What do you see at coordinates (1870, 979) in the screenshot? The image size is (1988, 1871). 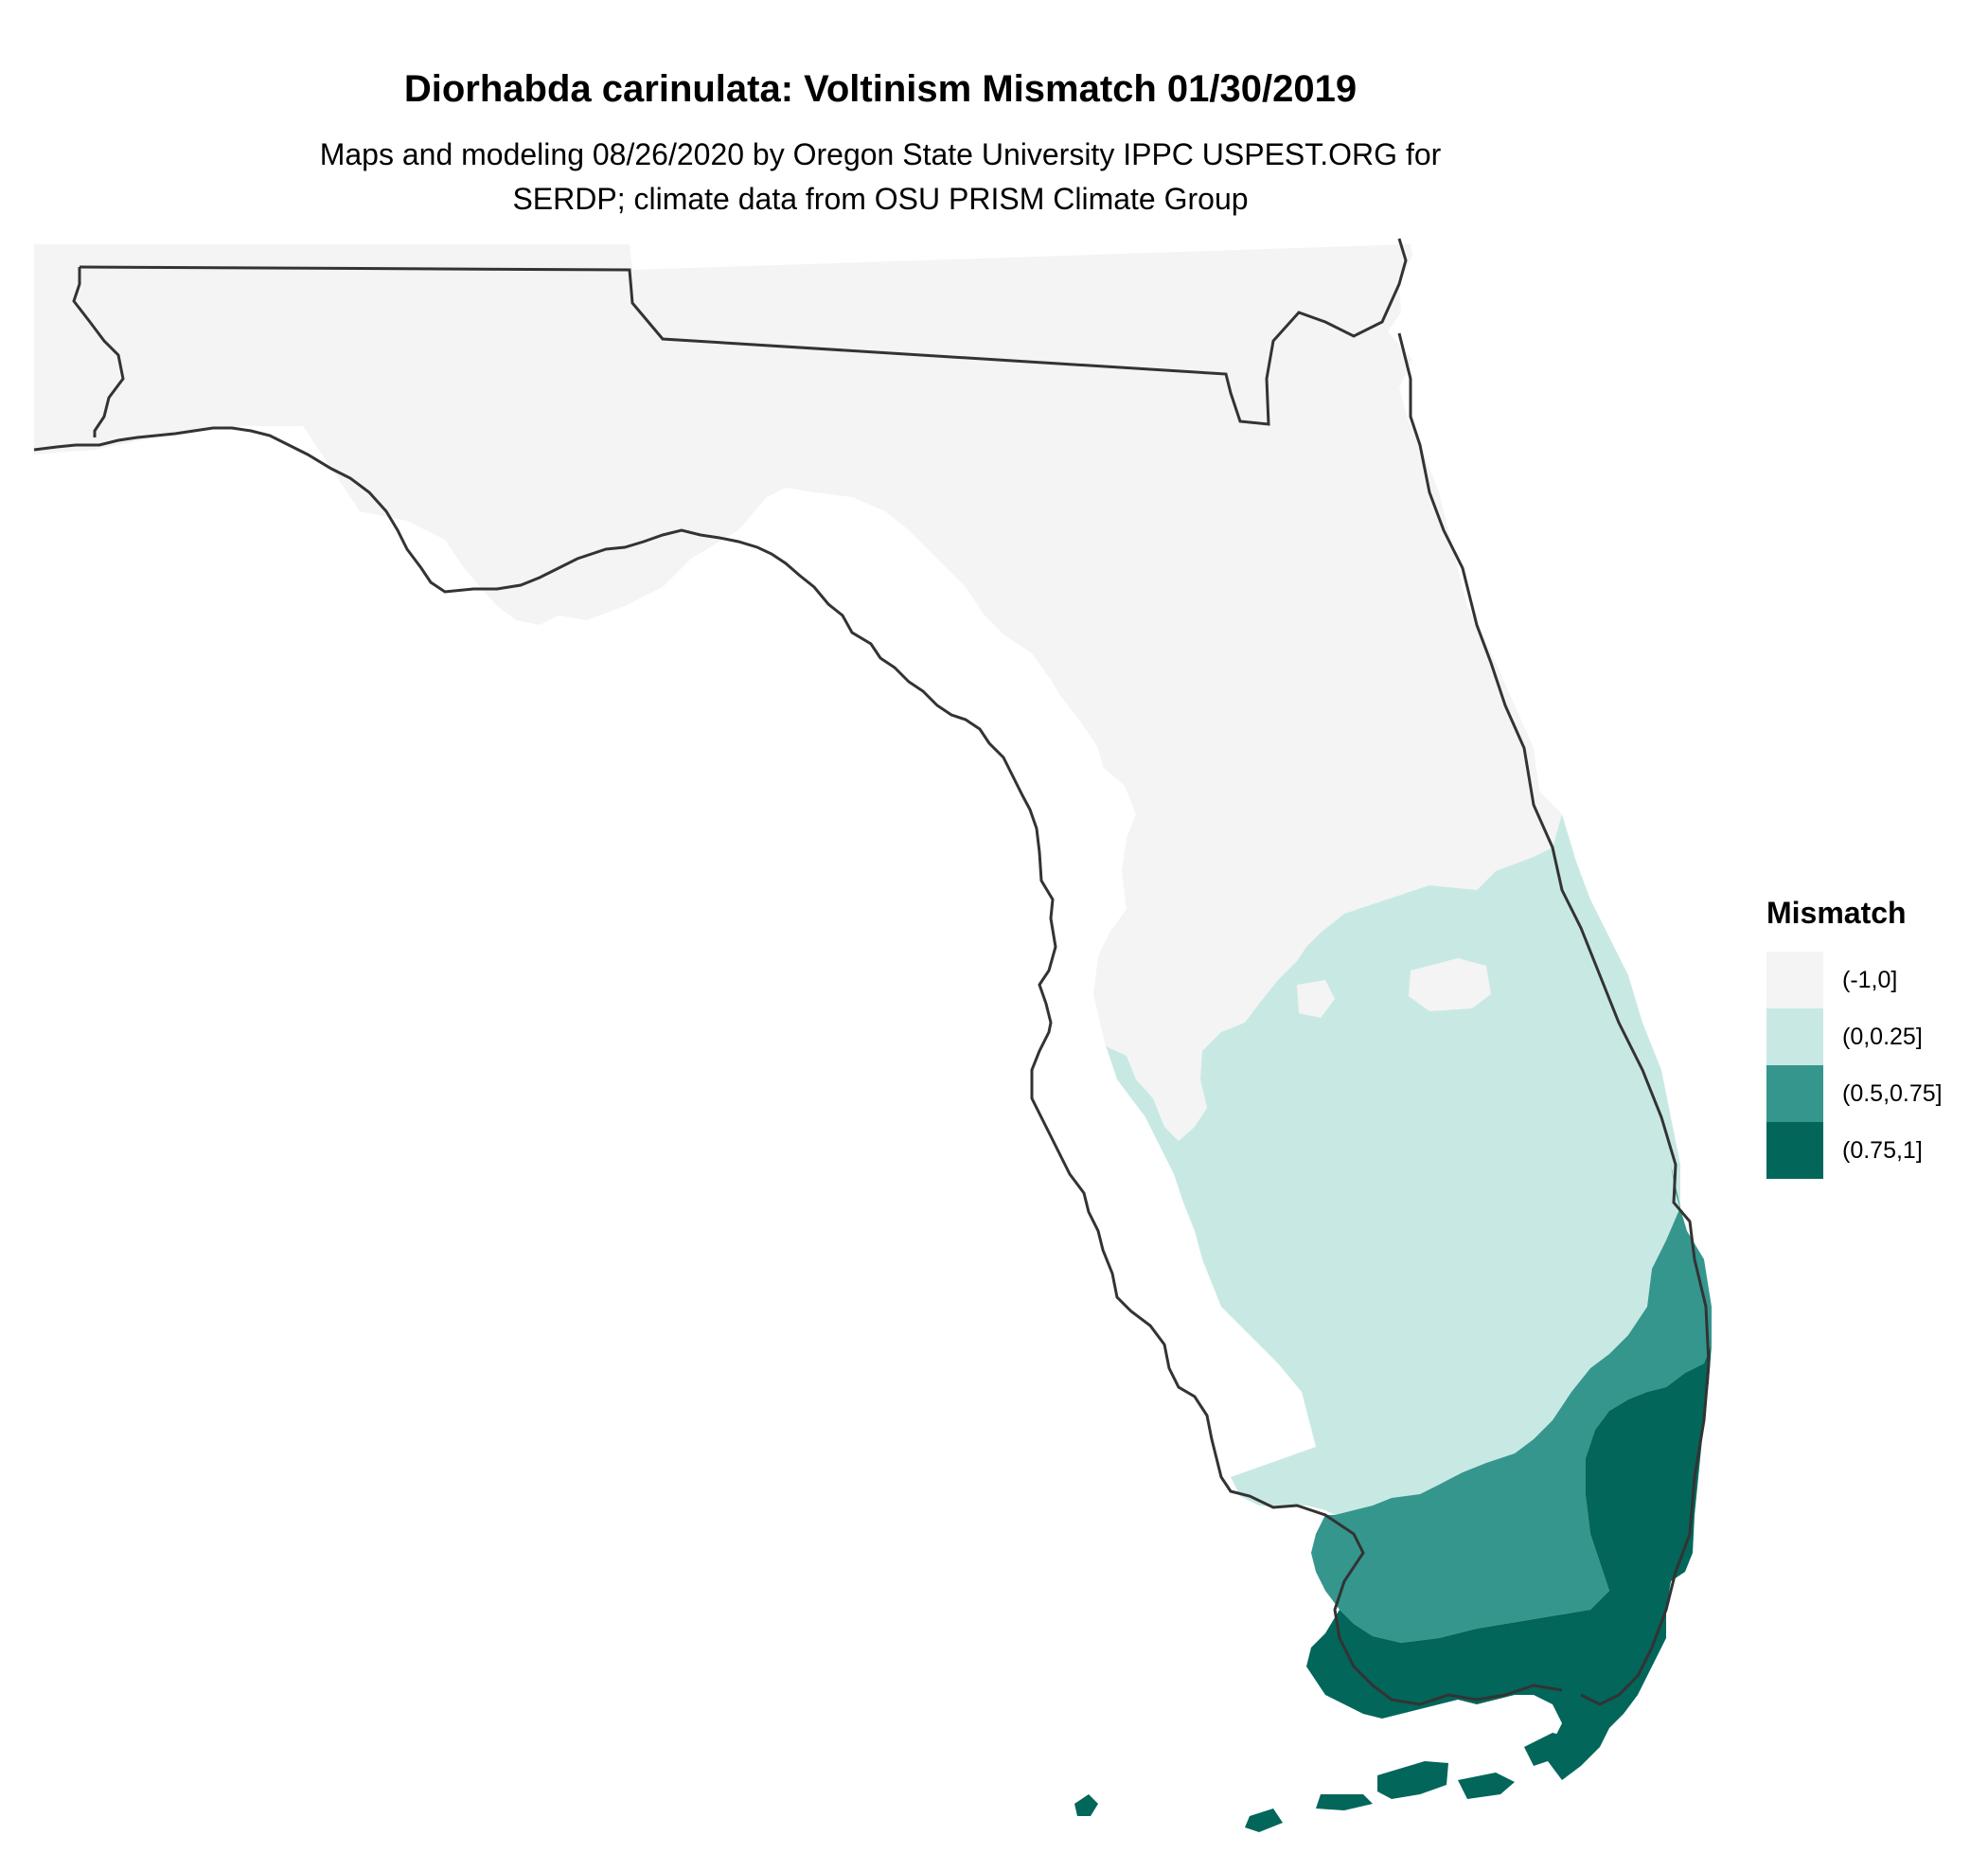 I see `legend-label: (-1,0]` at bounding box center [1870, 979].